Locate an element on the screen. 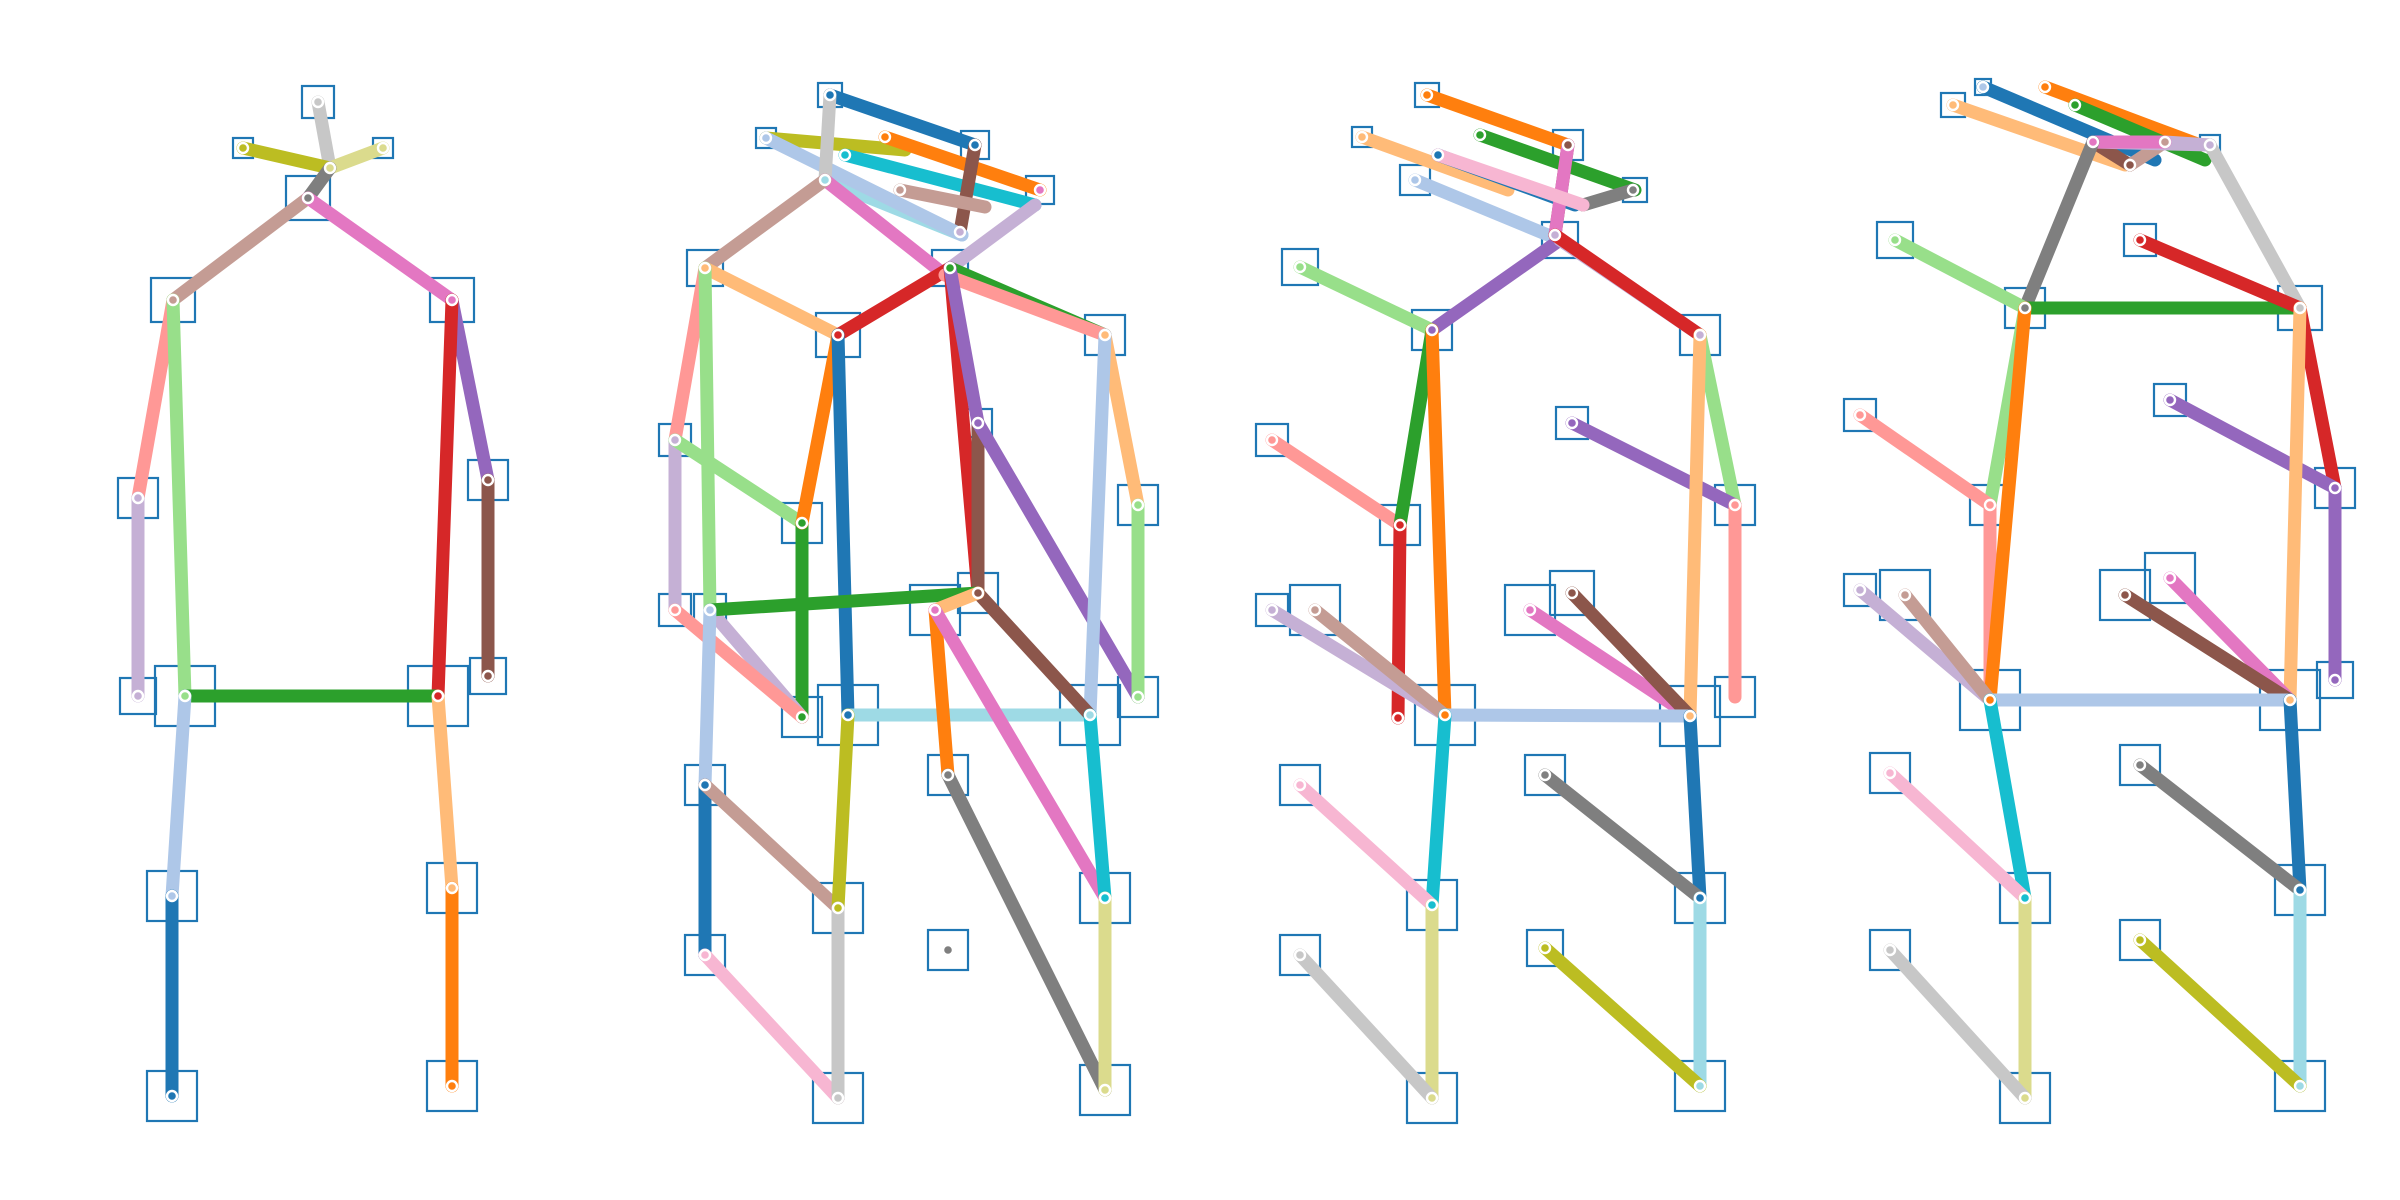 The width and height of the screenshot is (2400, 1200). bones is located at coordinates (313, 599).